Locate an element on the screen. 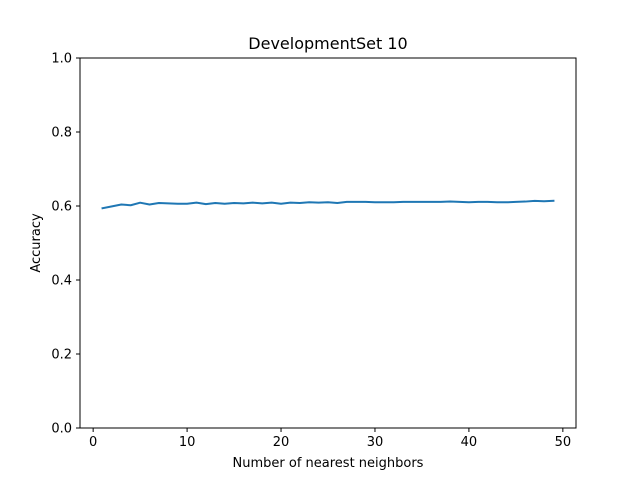  y-axis-label: Accuracy is located at coordinates (36, 243).